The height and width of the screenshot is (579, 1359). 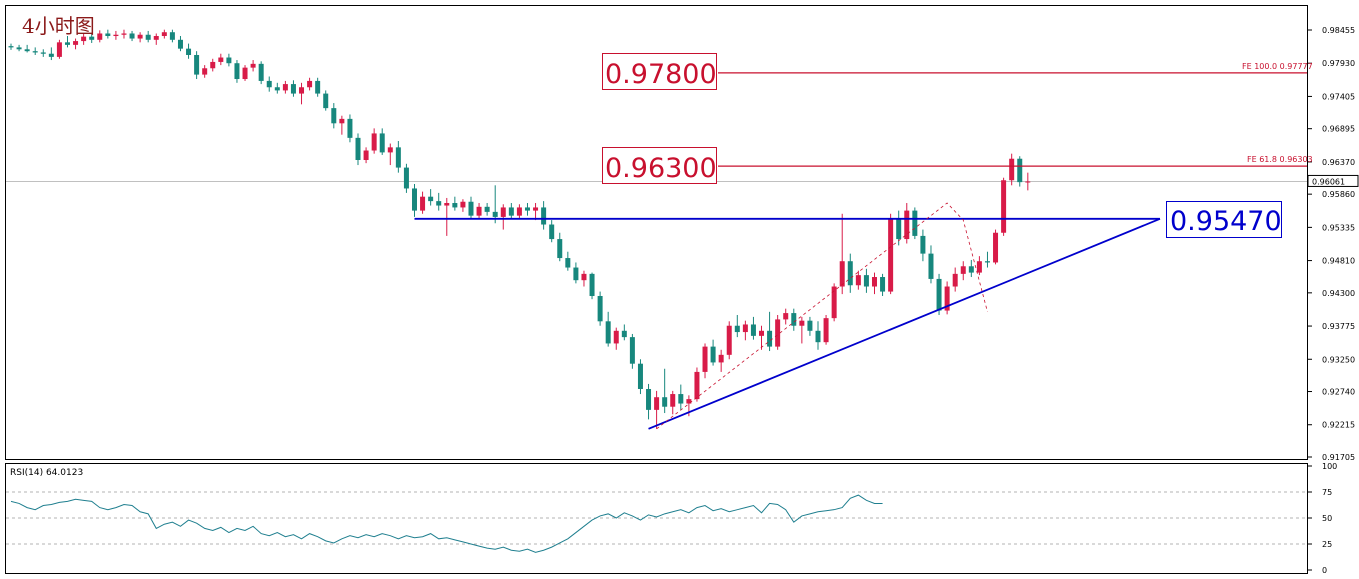 What do you see at coordinates (1224, 219) in the screenshot?
I see `level-label-95470: 0.95470` at bounding box center [1224, 219].